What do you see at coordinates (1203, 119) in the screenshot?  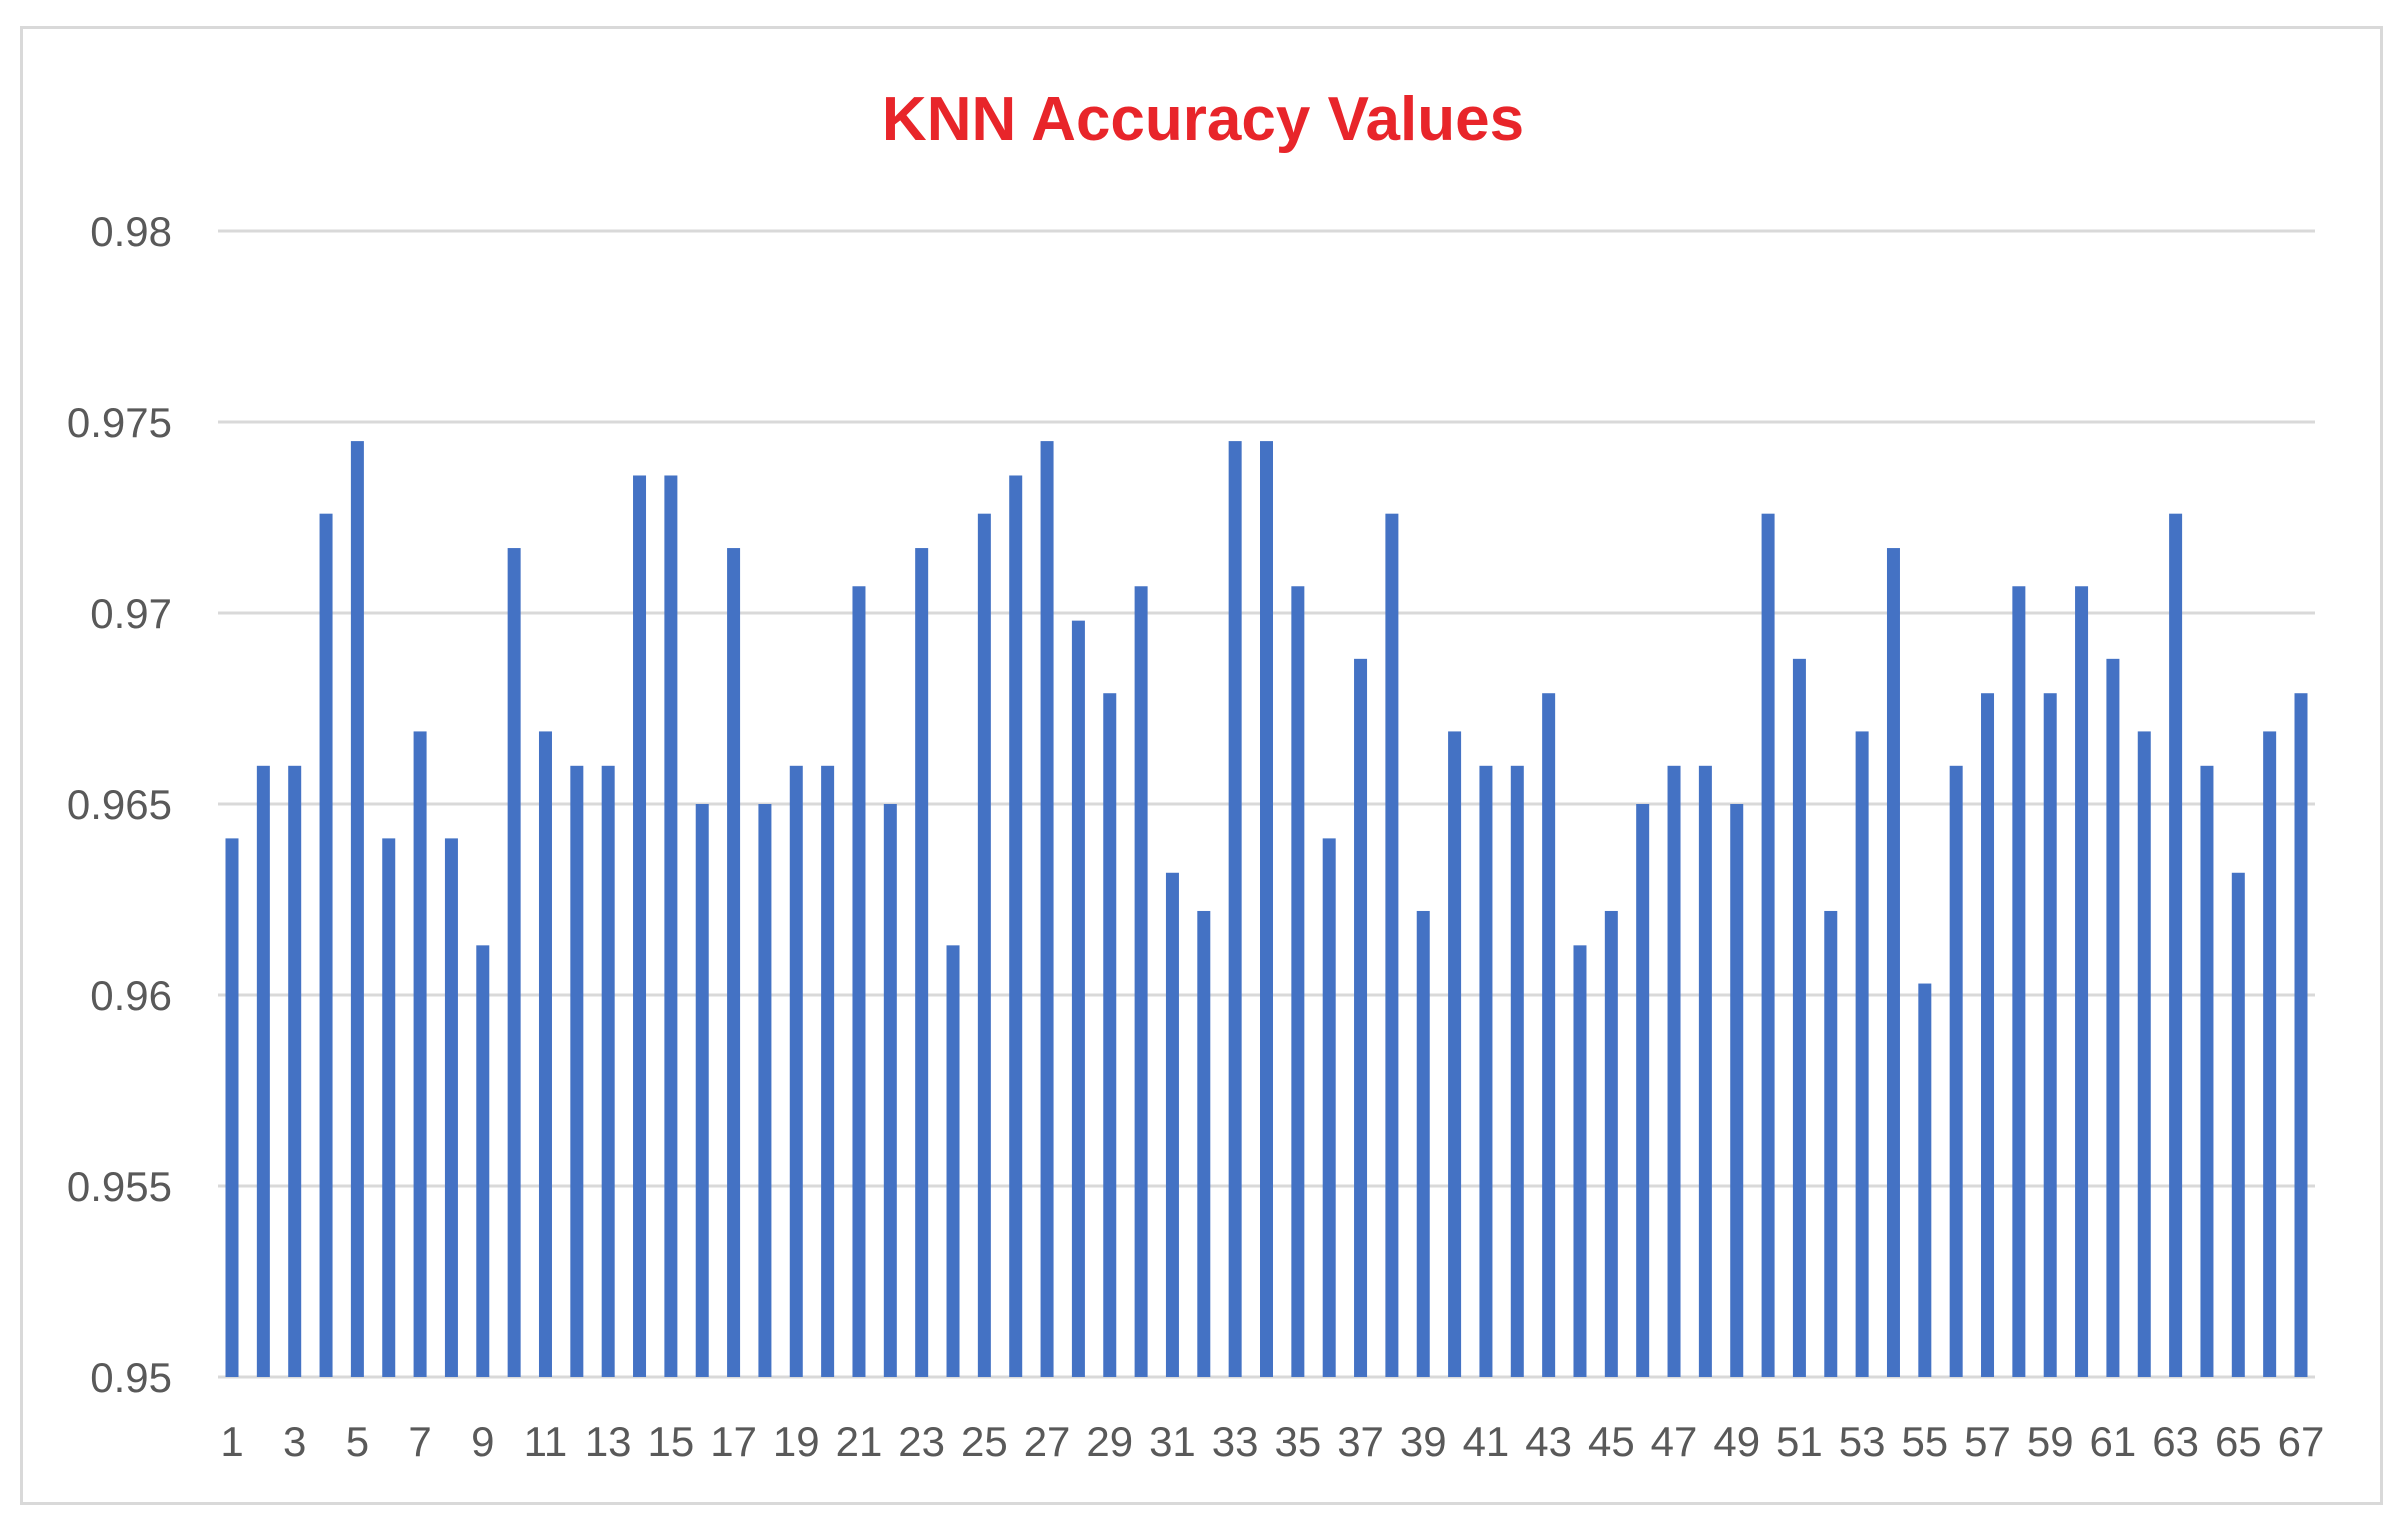 I see `chart-title: KNN Accuracy Values` at bounding box center [1203, 119].